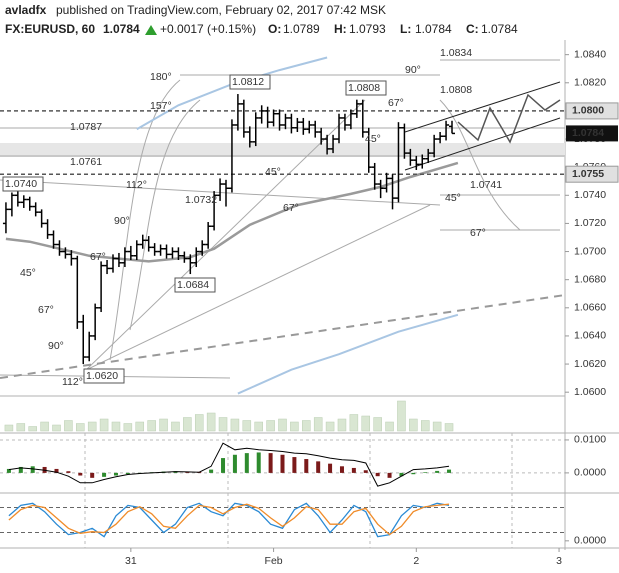  I want to click on y-tick-label: 1.0660, so click(590, 308).